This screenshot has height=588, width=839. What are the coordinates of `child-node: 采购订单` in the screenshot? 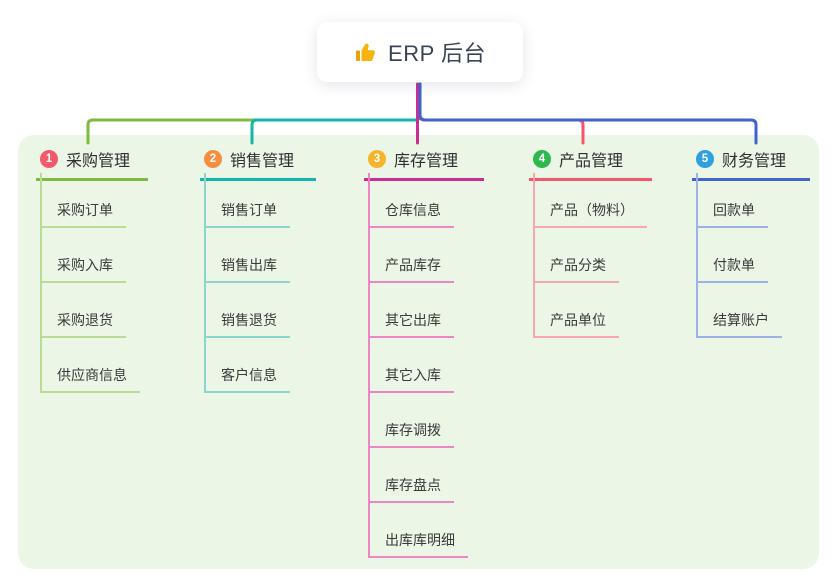 It's located at (83, 200).